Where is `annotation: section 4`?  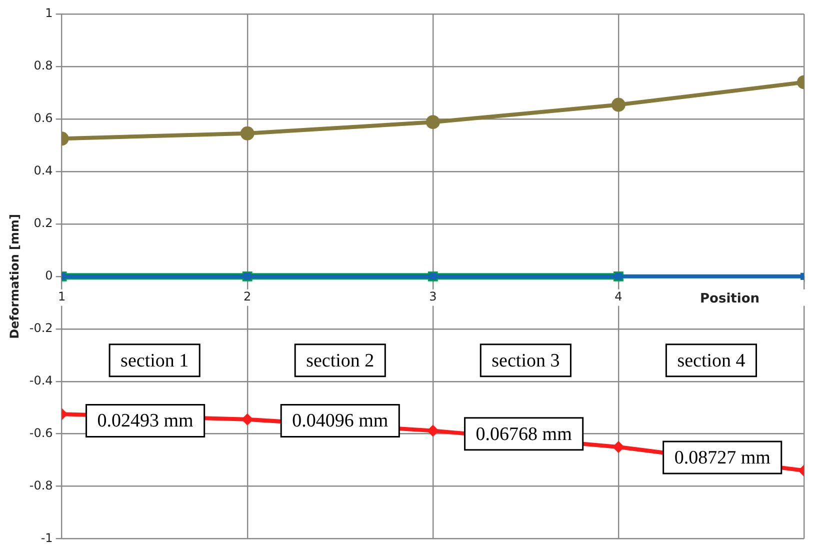 annotation: section 4 is located at coordinates (711, 361).